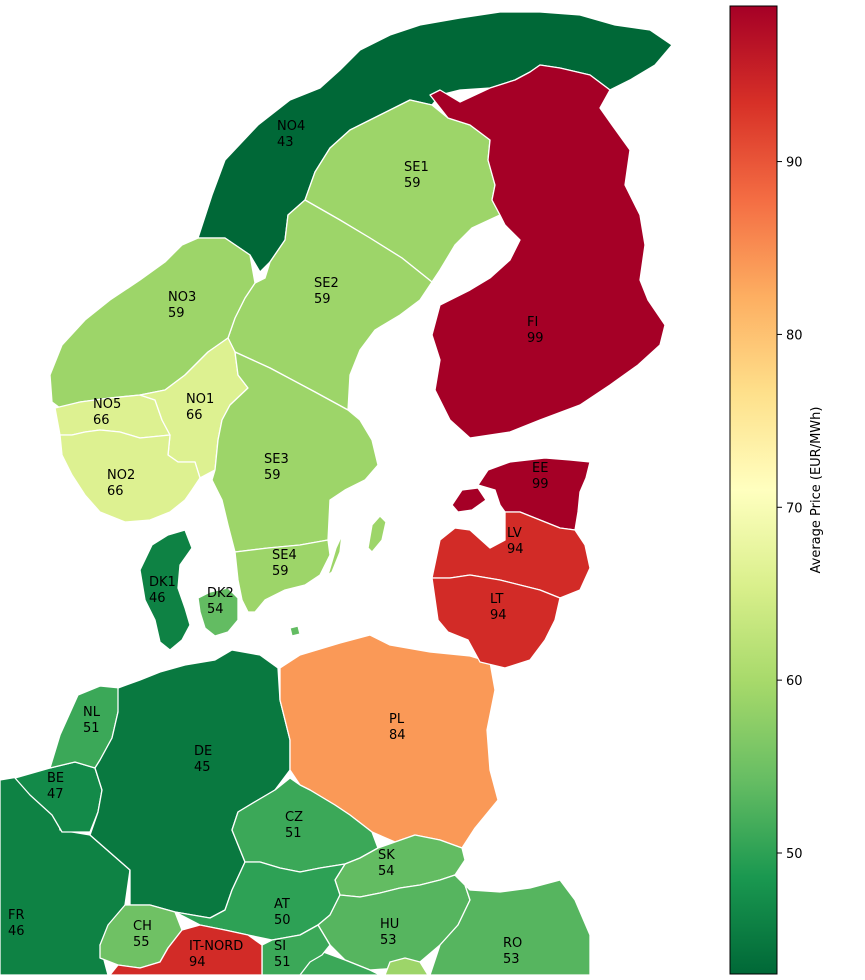  I want to click on zone-LT, so click(496, 621).